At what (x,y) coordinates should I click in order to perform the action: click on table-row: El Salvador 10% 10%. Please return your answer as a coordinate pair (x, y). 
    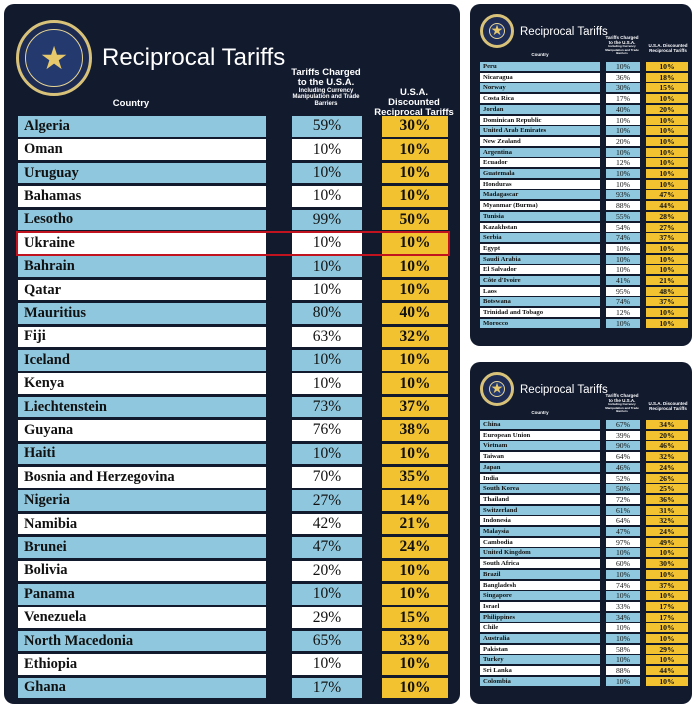
    Looking at the image, I should click on (581, 270).